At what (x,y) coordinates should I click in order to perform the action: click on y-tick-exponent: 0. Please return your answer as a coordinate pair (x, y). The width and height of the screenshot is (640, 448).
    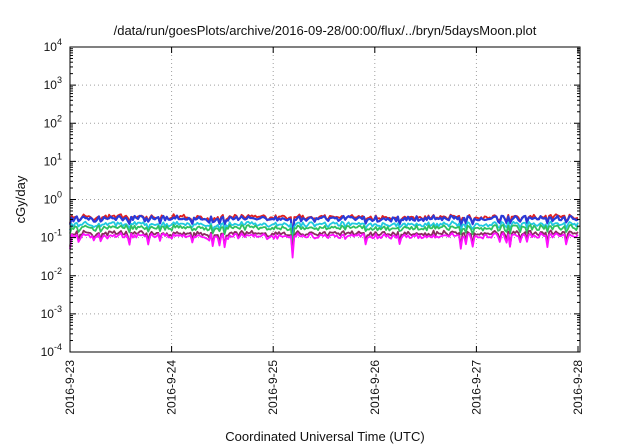
    Looking at the image, I should click on (59, 195).